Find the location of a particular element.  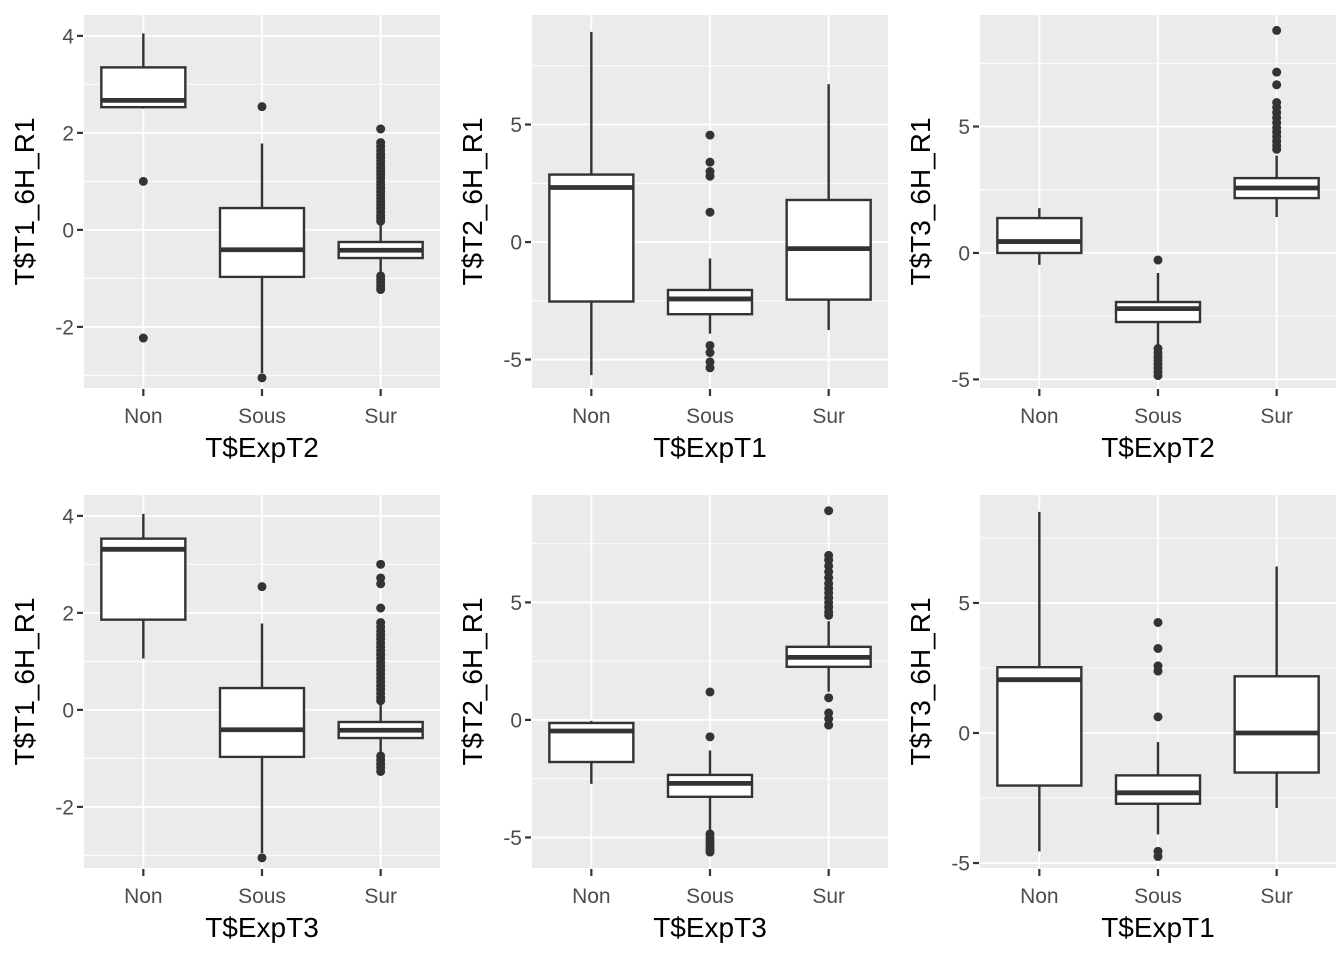

y-tick-label: -2 is located at coordinates (64, 807).